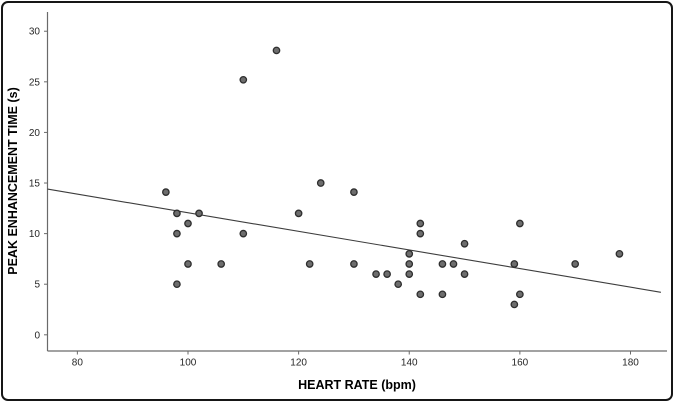 The height and width of the screenshot is (404, 674). Describe the element at coordinates (35, 184) in the screenshot. I see `y-tick-label: 15` at that location.